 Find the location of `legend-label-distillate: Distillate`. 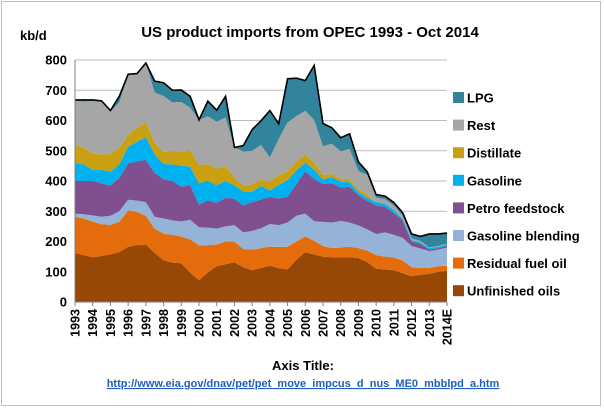

legend-label-distillate: Distillate is located at coordinates (494, 153).